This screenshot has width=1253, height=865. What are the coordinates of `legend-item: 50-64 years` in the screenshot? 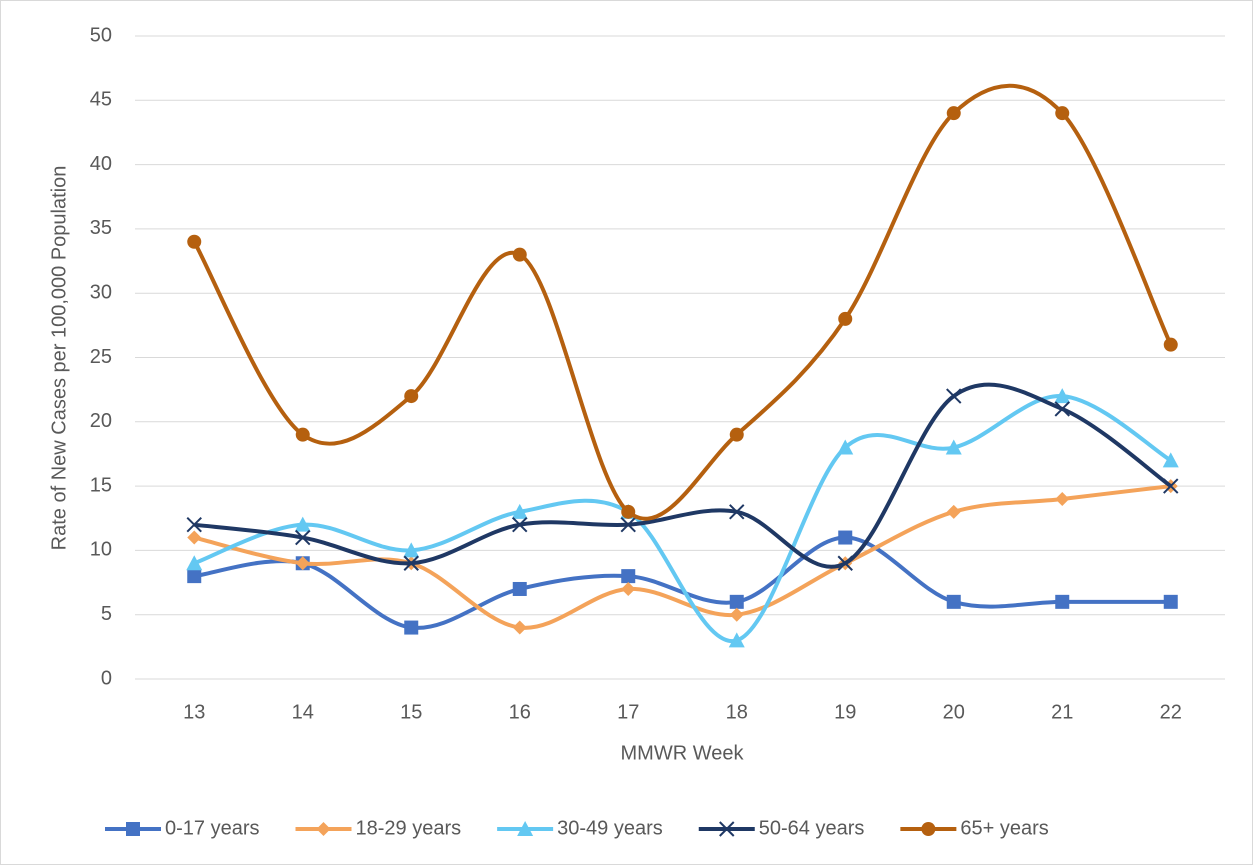 It's located at (781, 828).